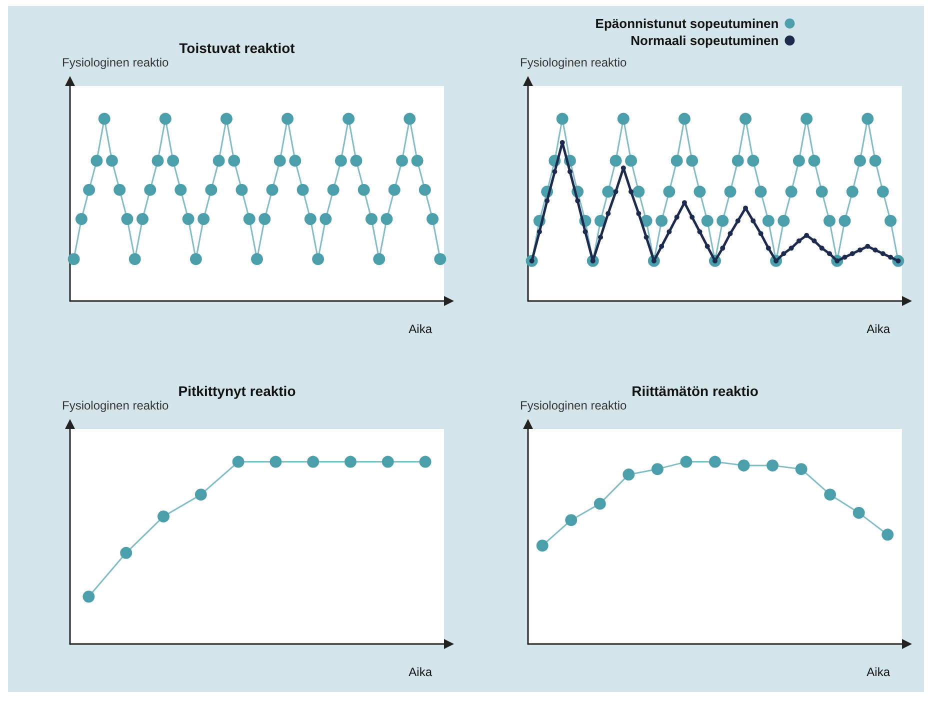  What do you see at coordinates (237, 48) in the screenshot?
I see `chart-title: Toistuvat reaktiot` at bounding box center [237, 48].